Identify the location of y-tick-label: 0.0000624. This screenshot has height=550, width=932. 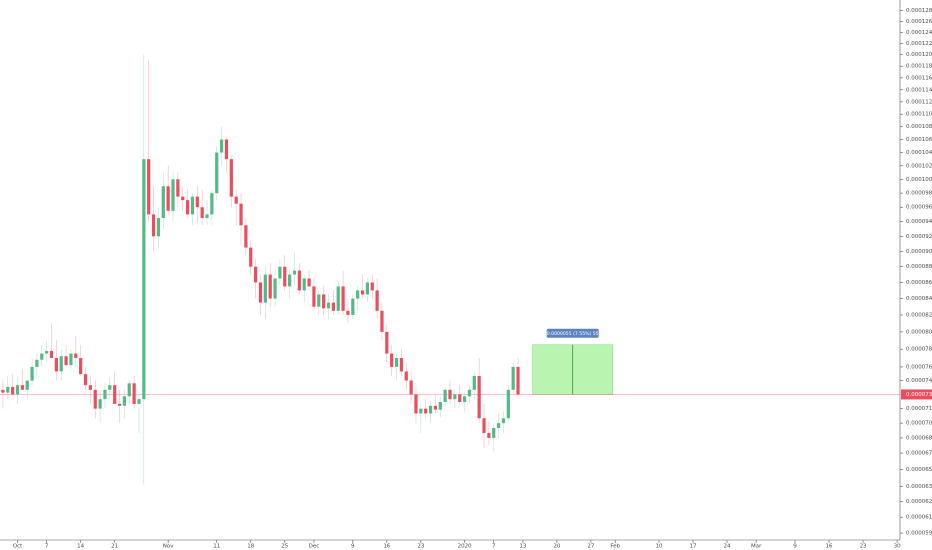
(919, 502).